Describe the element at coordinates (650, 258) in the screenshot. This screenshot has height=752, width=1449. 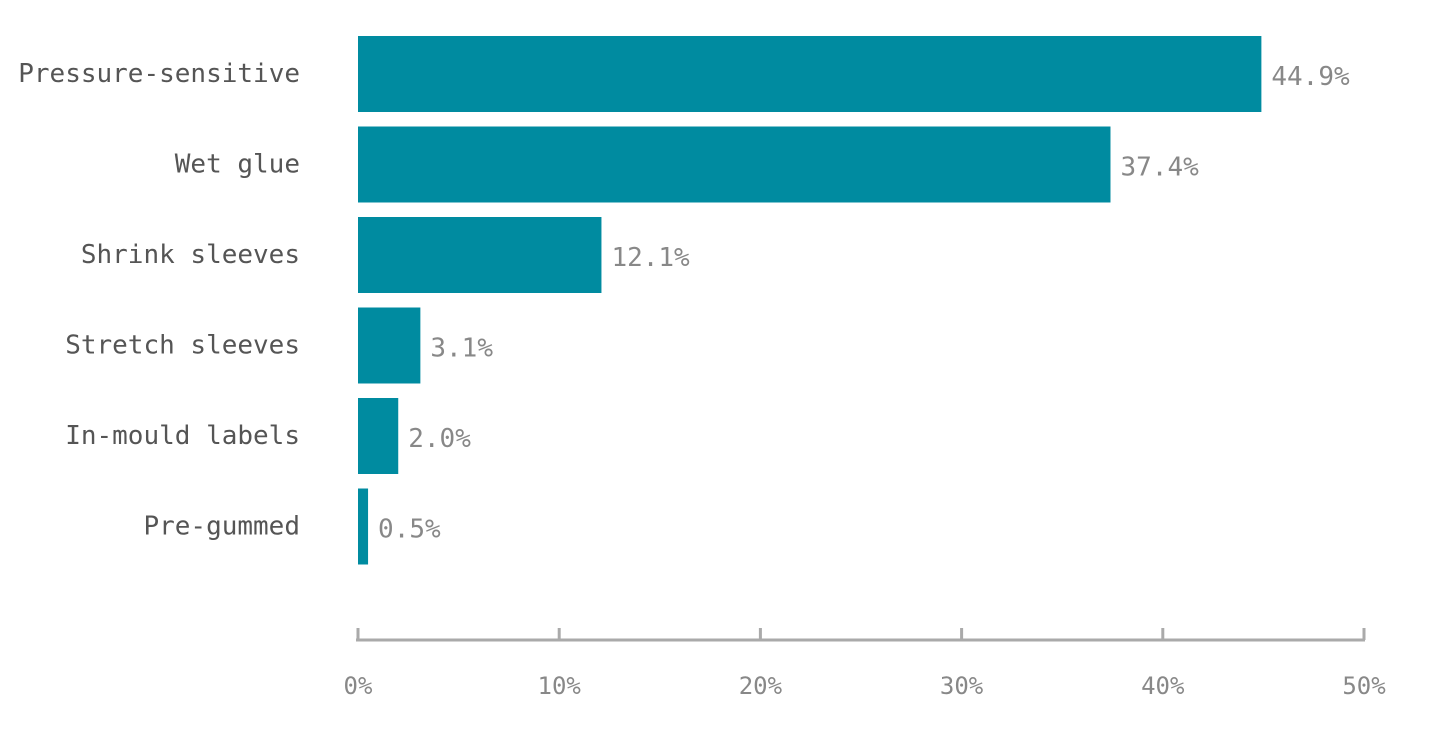
I see `data-label: 12.1%` at that location.